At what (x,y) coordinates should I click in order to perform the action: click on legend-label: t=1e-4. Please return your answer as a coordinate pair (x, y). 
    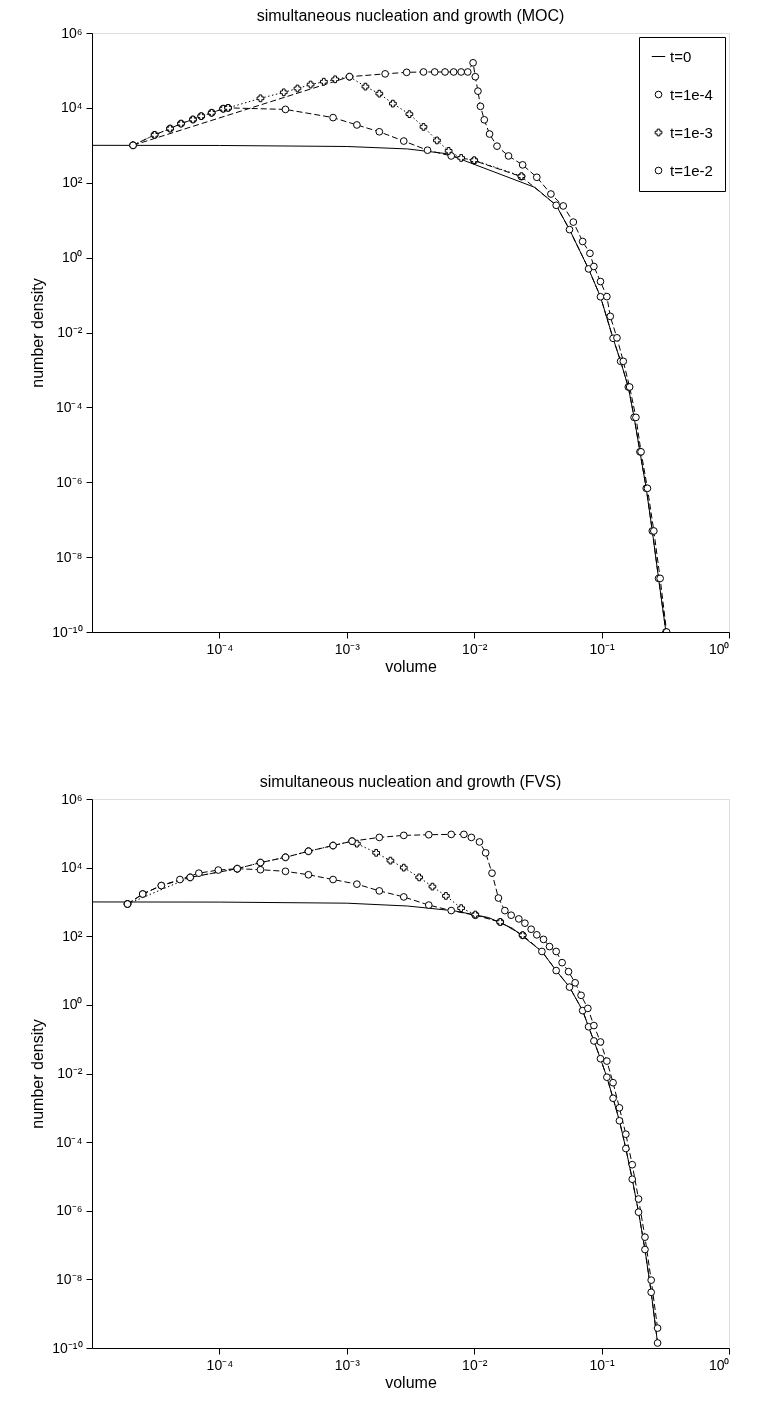
    Looking at the image, I should click on (691, 94).